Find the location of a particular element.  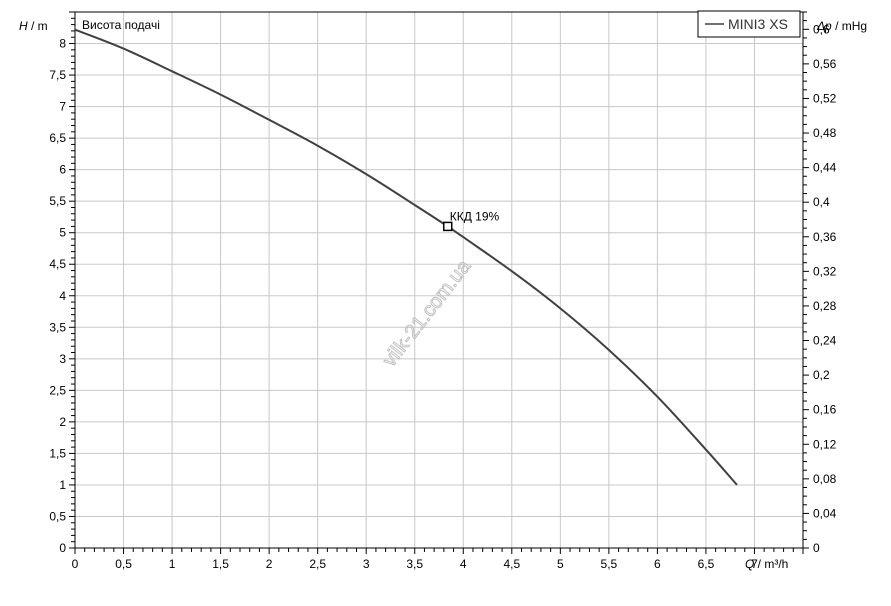

x-tick-label: 2,5 is located at coordinates (317, 564).